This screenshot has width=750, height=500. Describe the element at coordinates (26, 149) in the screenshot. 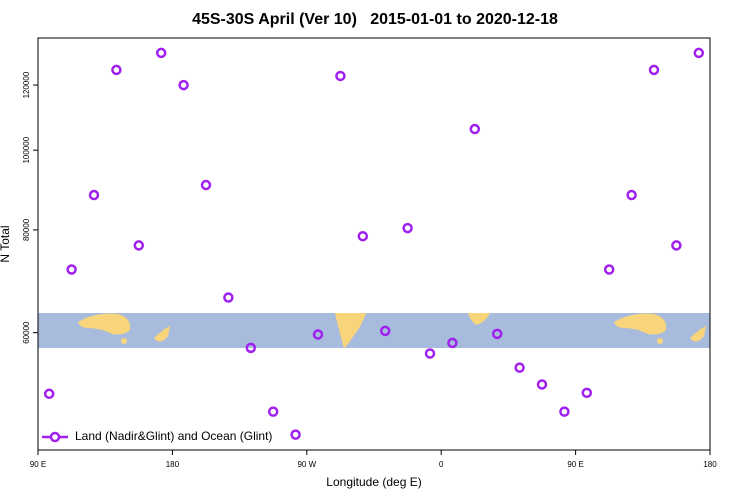

I see `y-tick-label: 100000` at that location.